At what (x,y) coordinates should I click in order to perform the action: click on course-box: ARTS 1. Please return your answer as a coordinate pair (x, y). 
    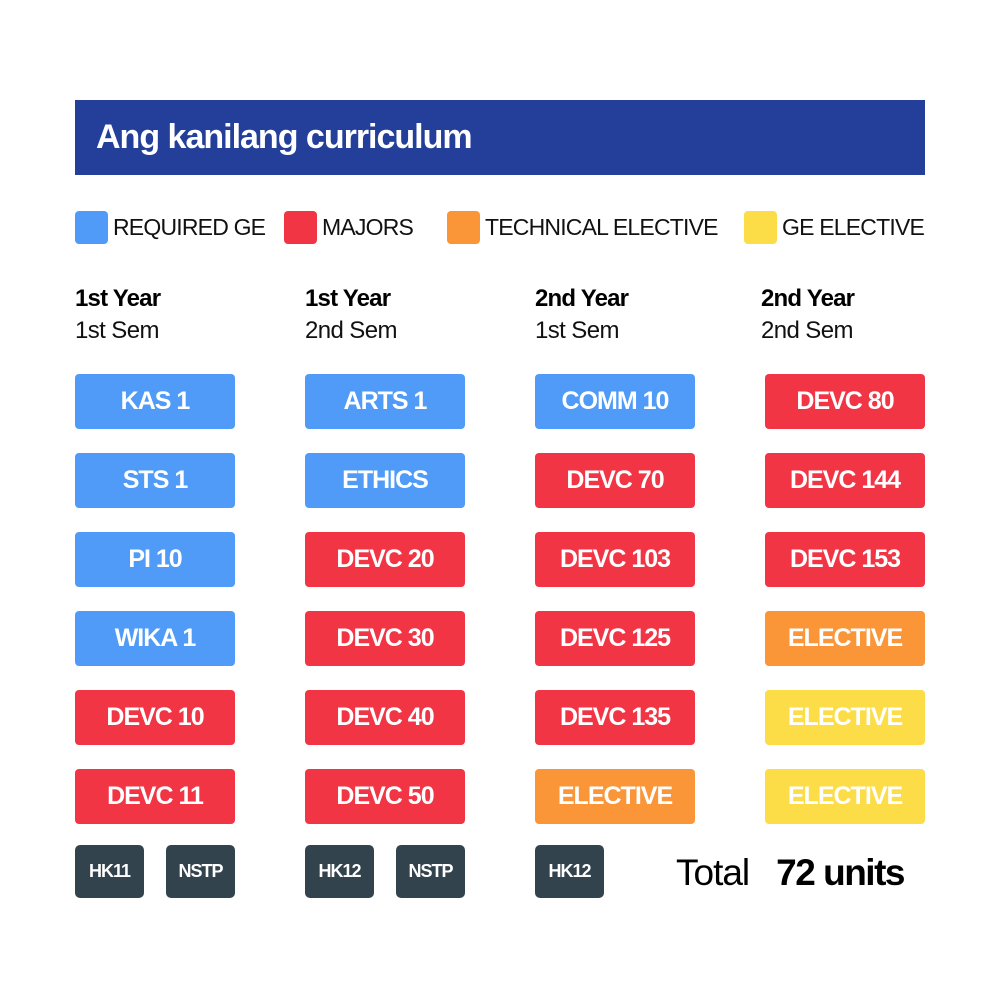
    Looking at the image, I should click on (385, 401).